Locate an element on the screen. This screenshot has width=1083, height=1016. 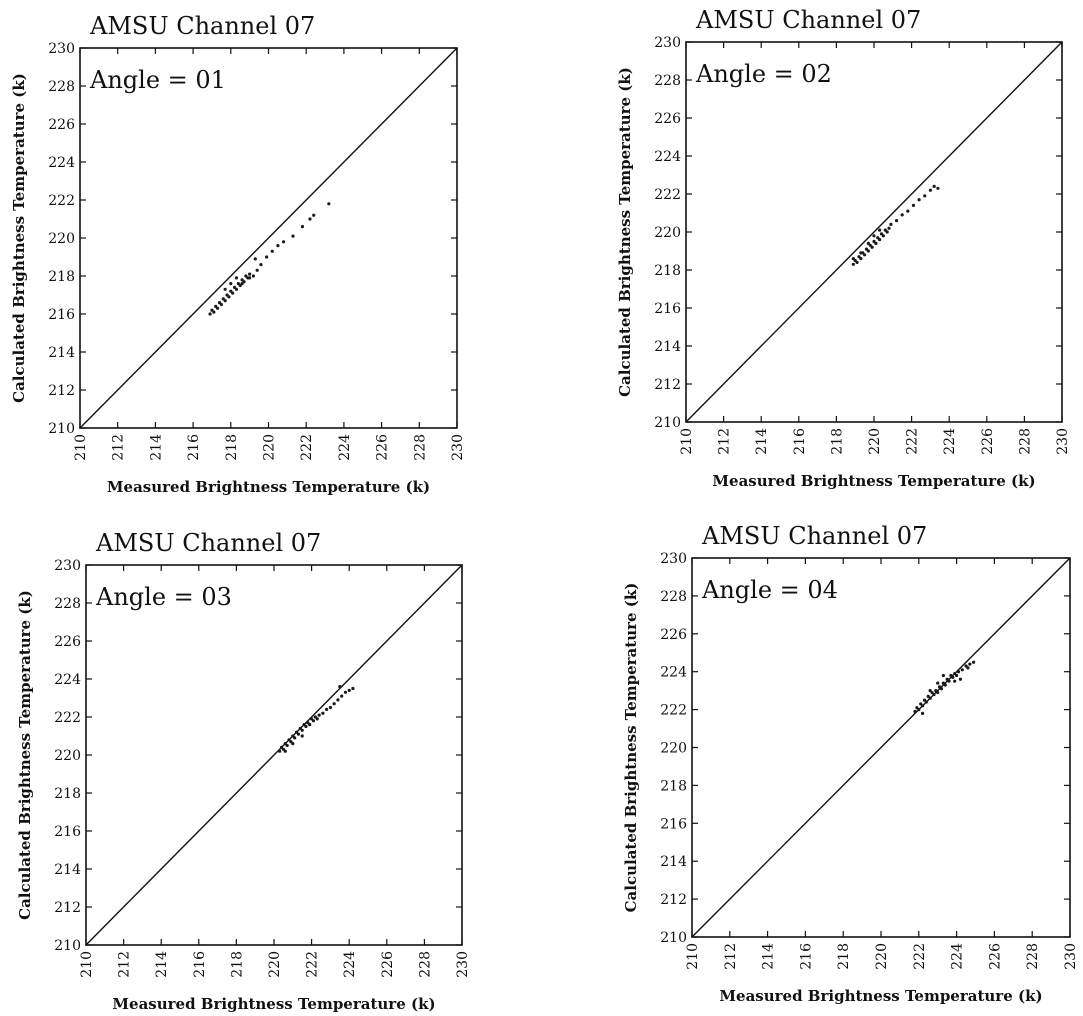
angle-annotation: Angle = 02 is located at coordinates (763, 74).